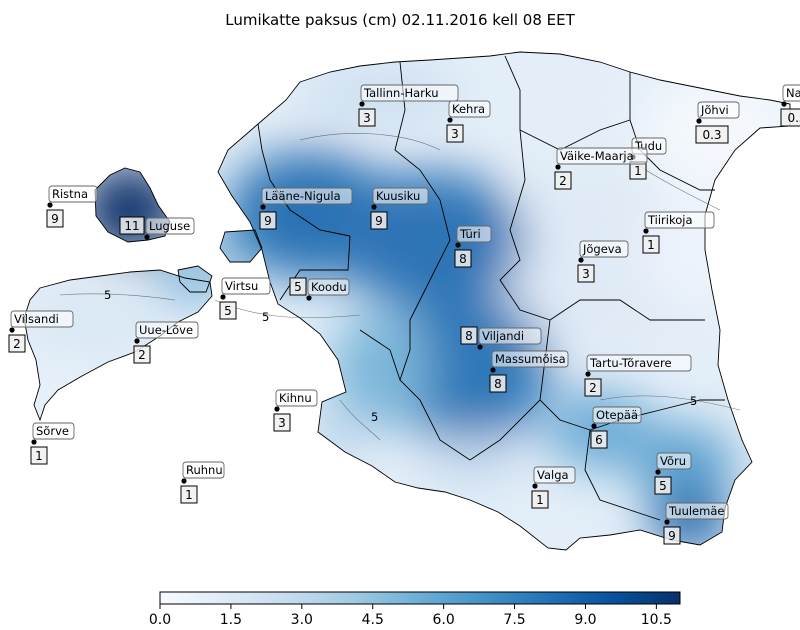 Image resolution: width=800 pixels, height=630 pixels. What do you see at coordinates (398, 196) in the screenshot?
I see `station-name: Kuusiku` at bounding box center [398, 196].